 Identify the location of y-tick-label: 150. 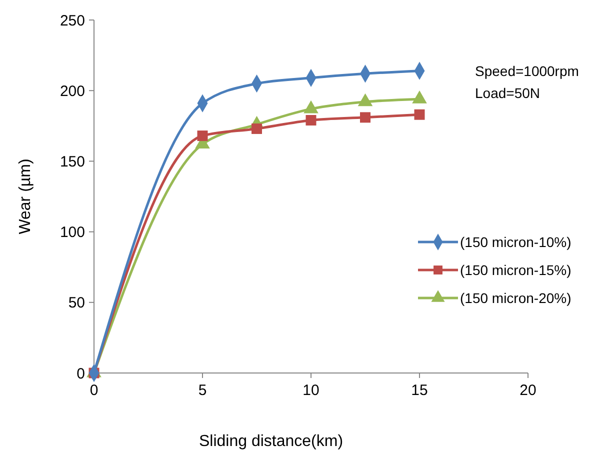
(72, 161).